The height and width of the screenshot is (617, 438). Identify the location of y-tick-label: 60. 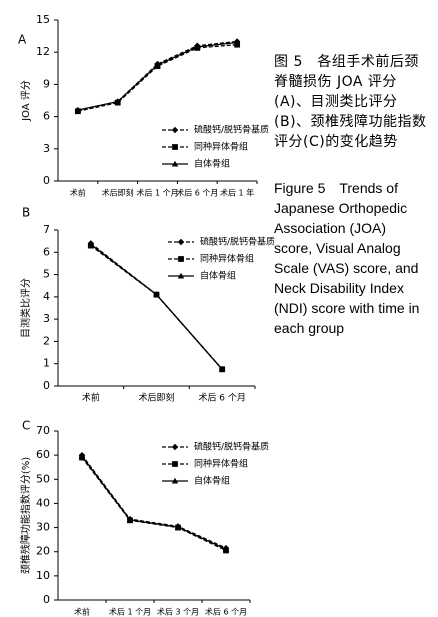
(43, 454).